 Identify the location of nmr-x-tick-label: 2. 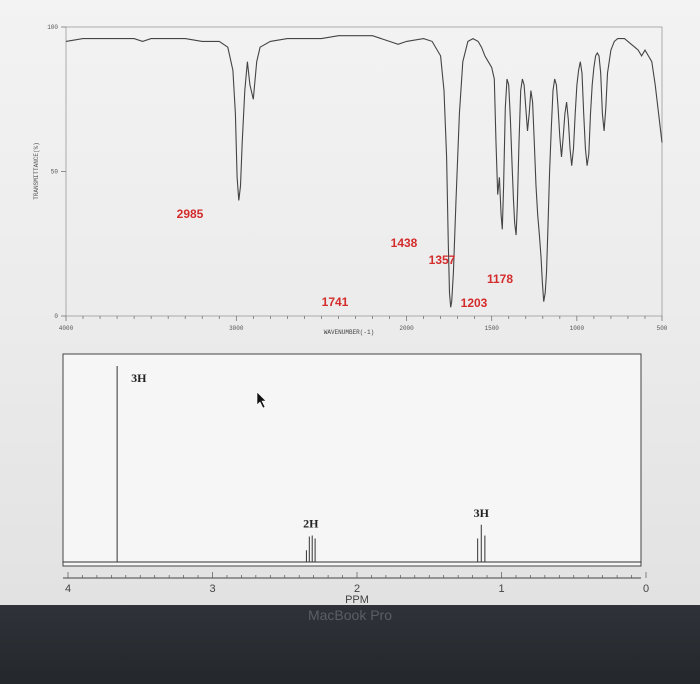
(357, 589).